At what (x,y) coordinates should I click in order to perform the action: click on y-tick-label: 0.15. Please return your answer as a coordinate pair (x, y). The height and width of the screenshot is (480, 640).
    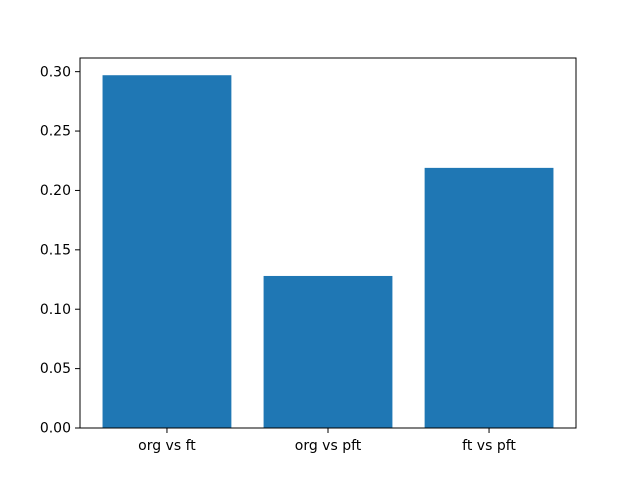
    Looking at the image, I should click on (55, 250).